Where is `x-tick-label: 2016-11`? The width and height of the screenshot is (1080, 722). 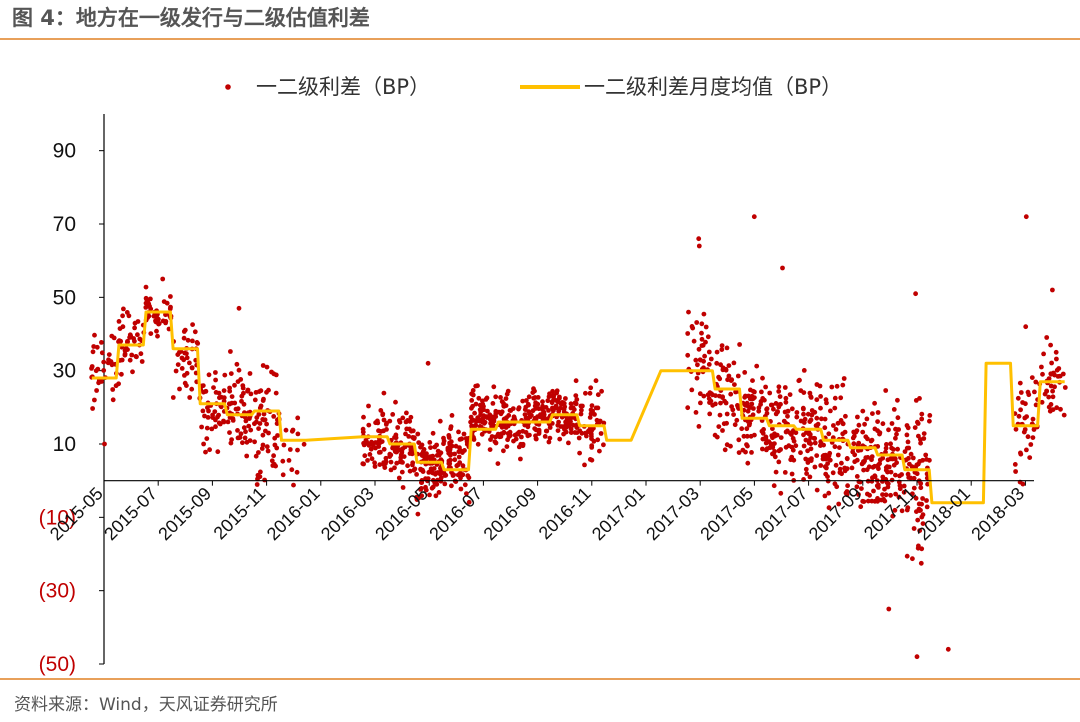
x-tick-label: 2016-11 is located at coordinates (565, 513).